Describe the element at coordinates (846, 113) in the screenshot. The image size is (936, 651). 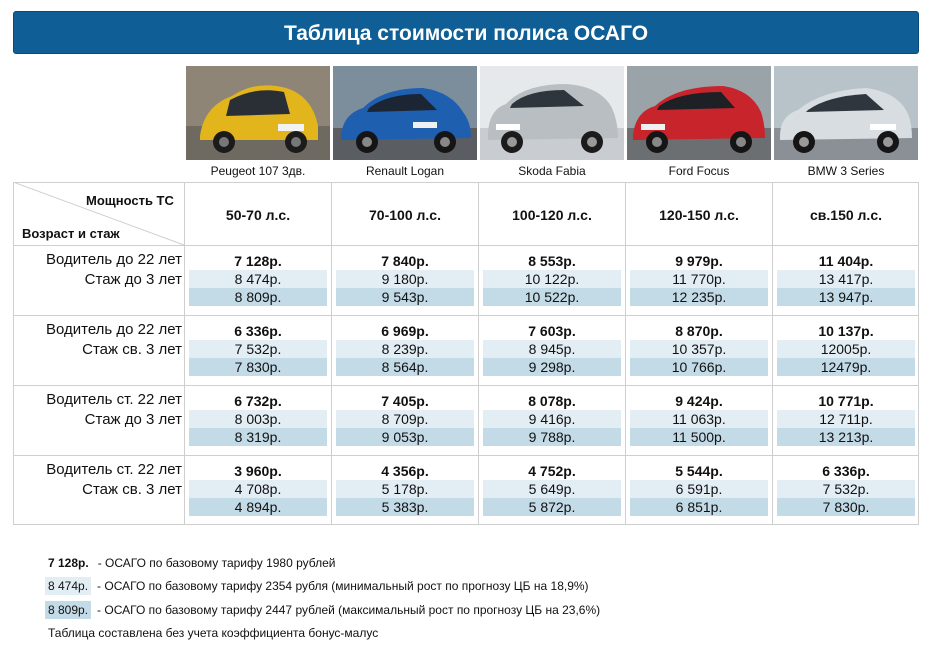
I see `car-photo-bmw` at that location.